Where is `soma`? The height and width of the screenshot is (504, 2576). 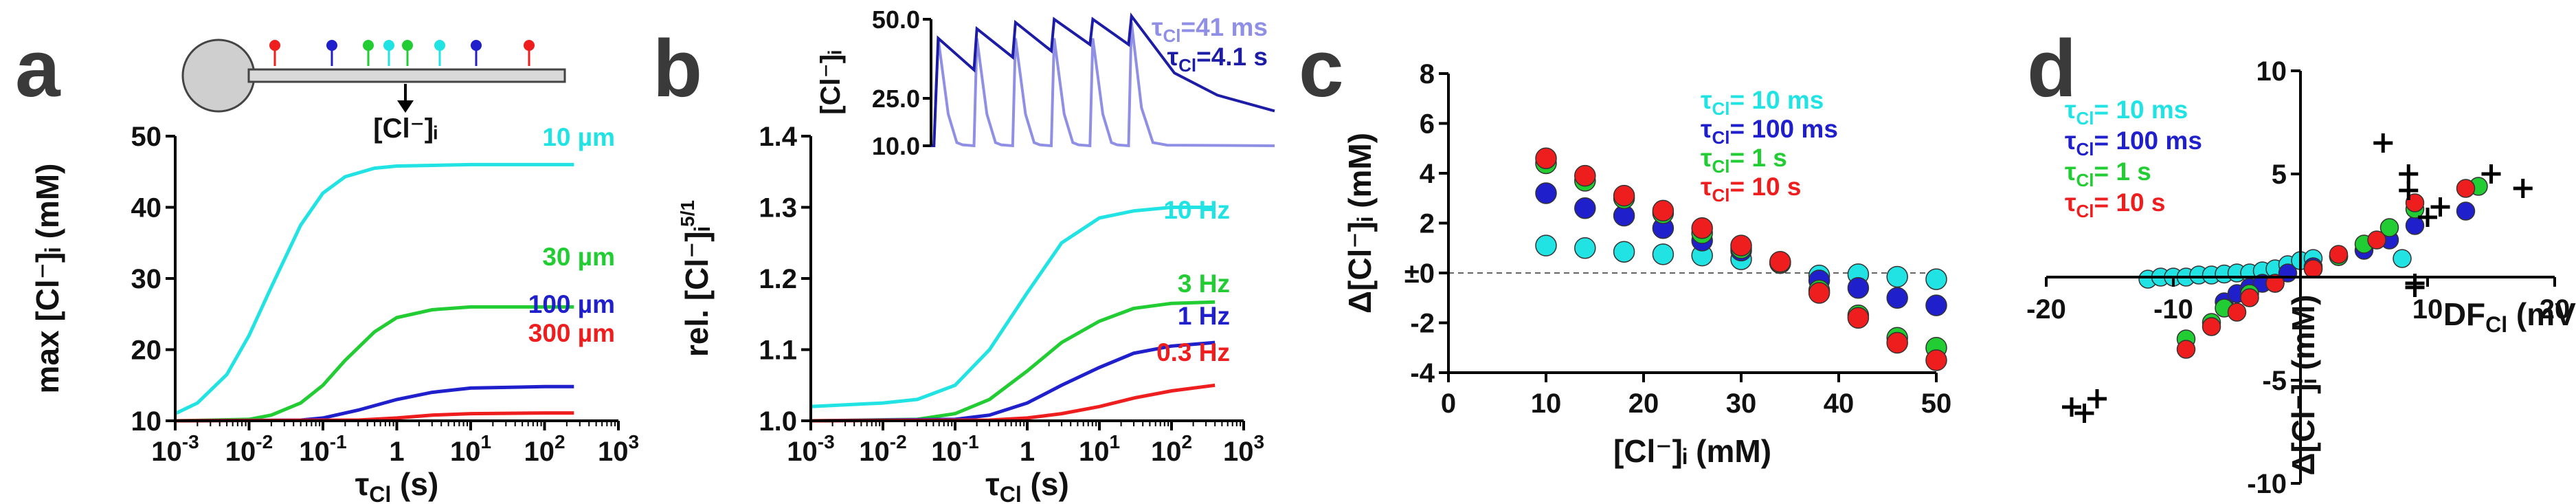 soma is located at coordinates (219, 76).